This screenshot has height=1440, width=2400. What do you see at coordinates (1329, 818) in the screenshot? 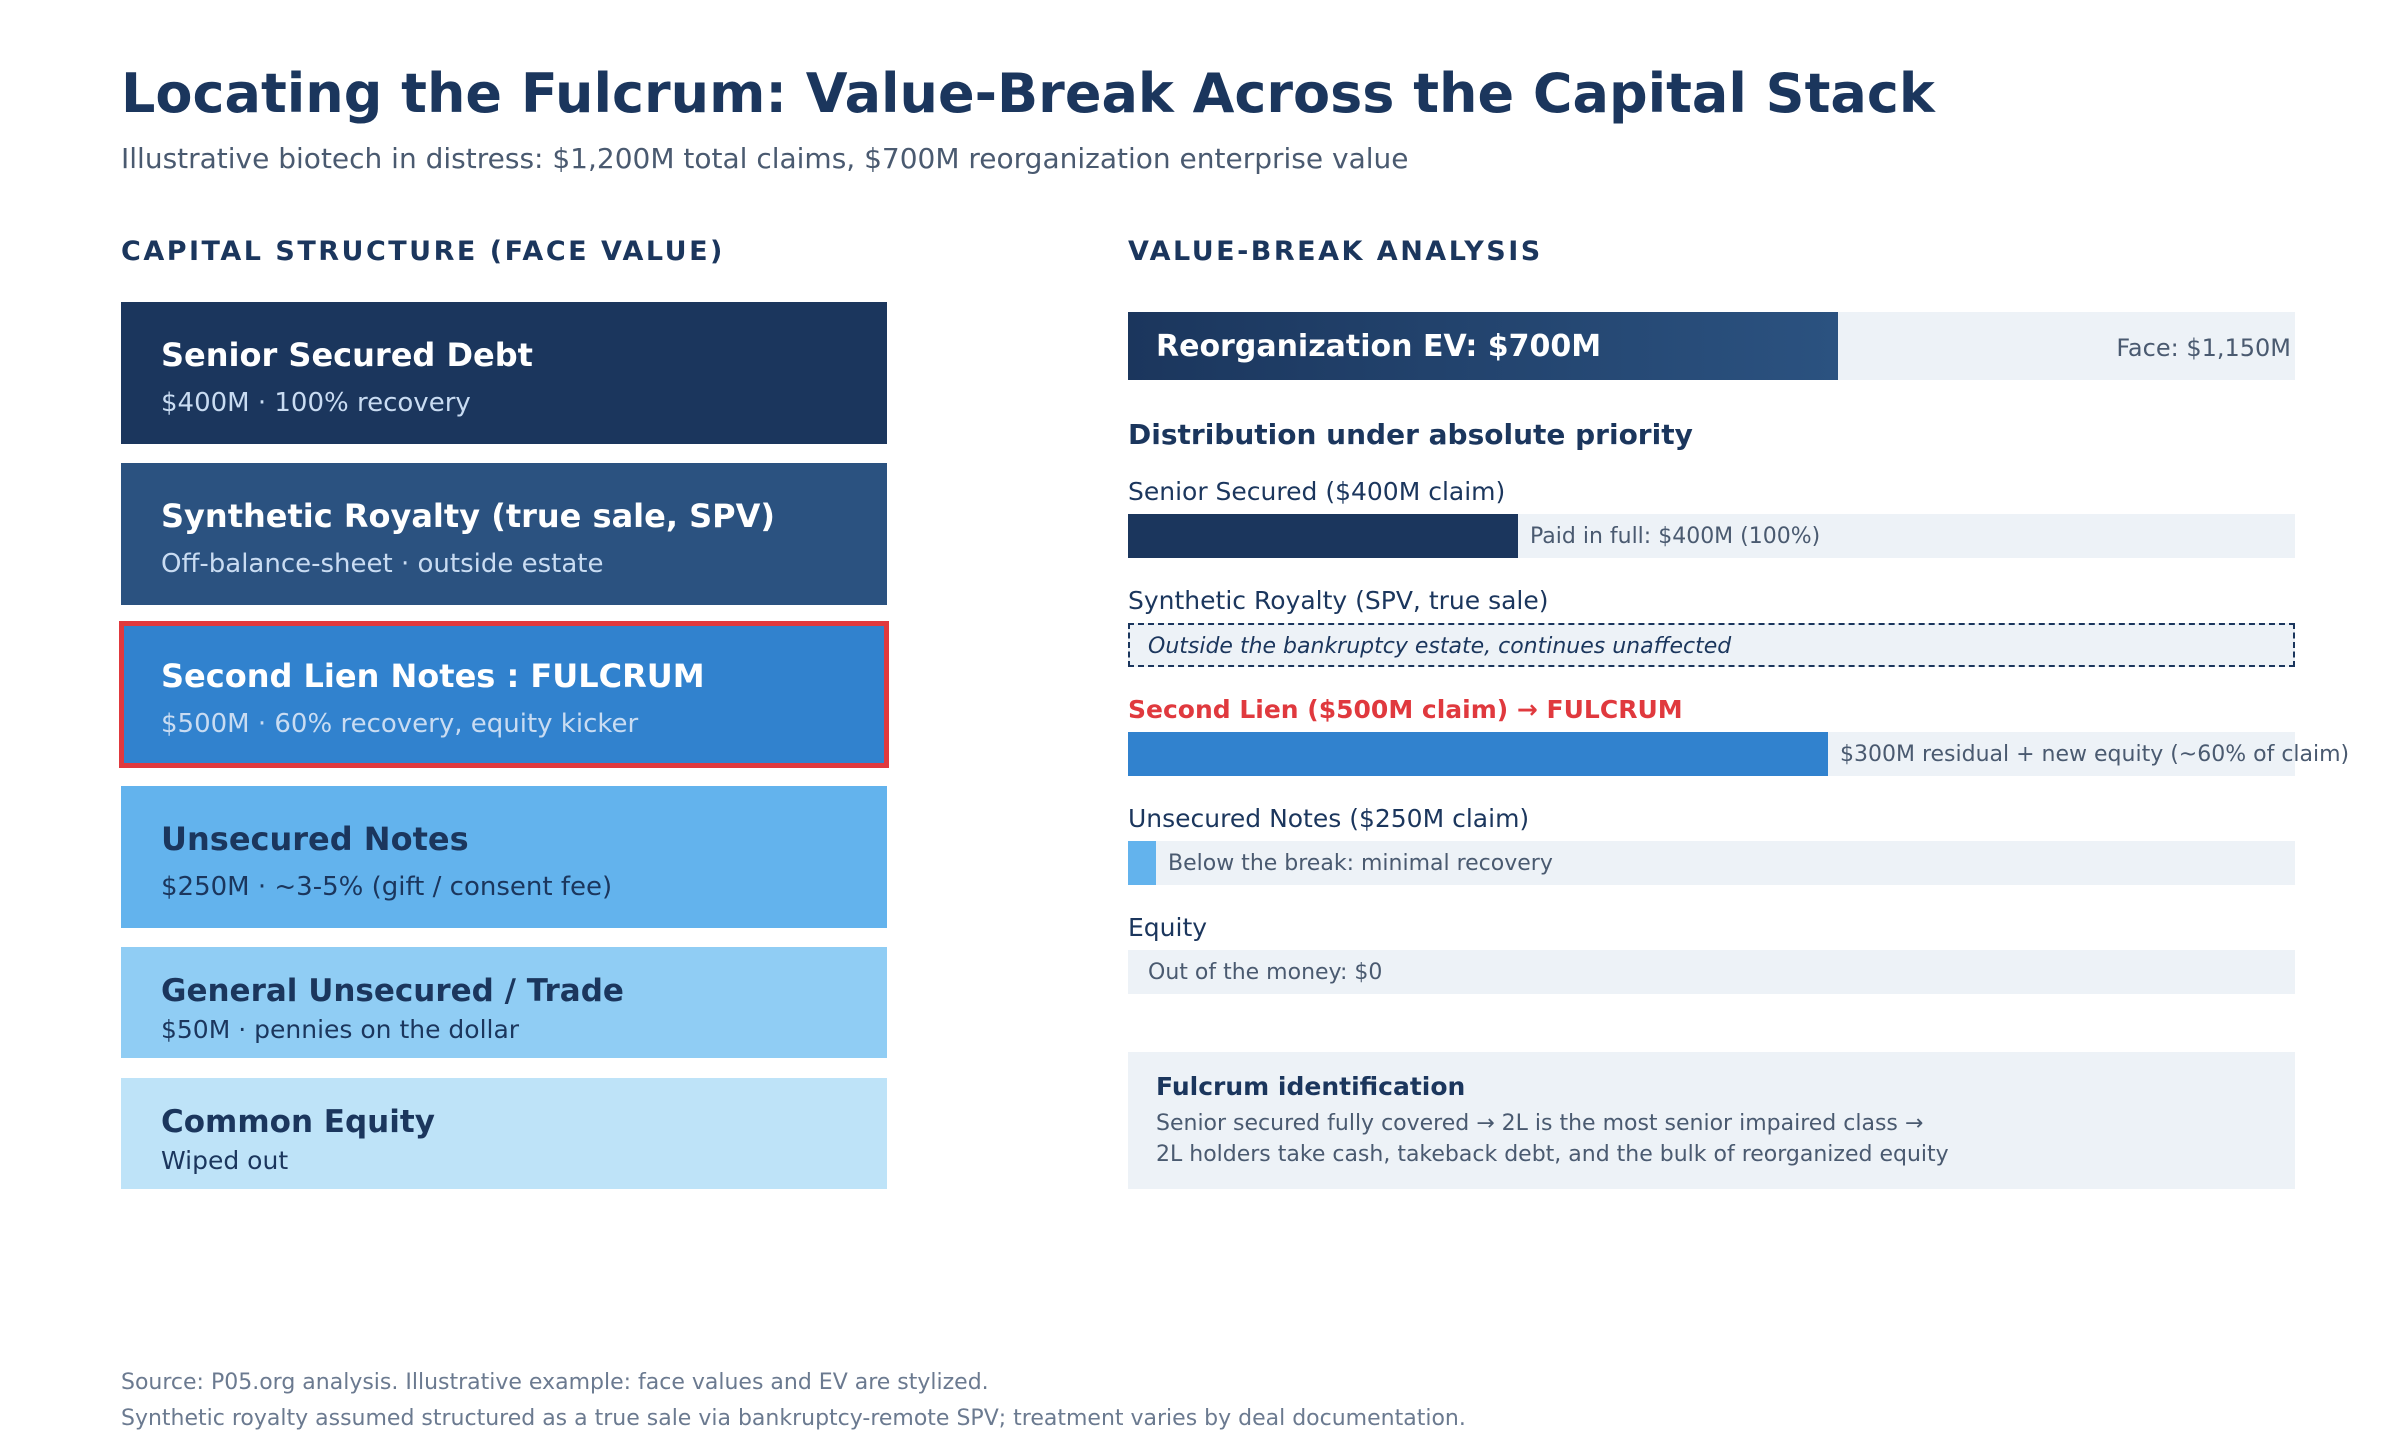
I see `row-label-unsecured-notes: Unsecured Notes ($250M claim)` at bounding box center [1329, 818].